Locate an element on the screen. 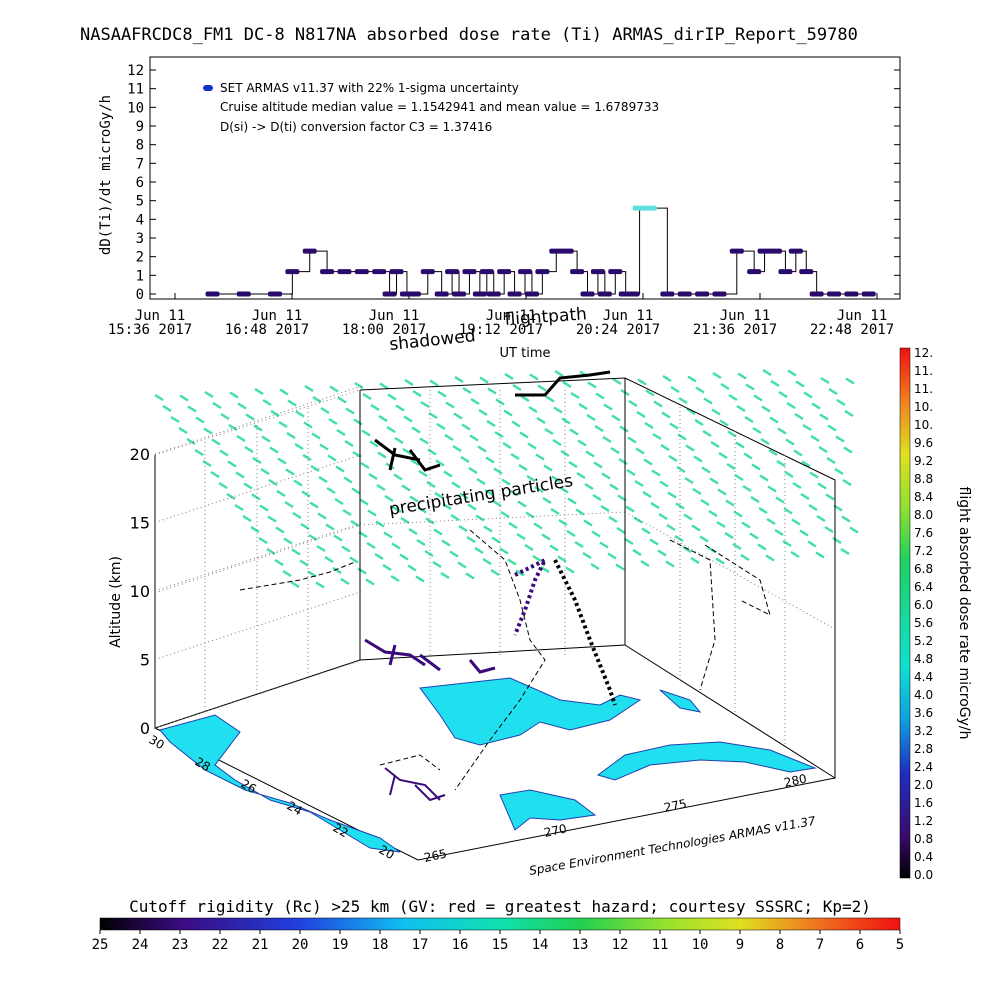  y-tick-label: 4 is located at coordinates (140, 220).